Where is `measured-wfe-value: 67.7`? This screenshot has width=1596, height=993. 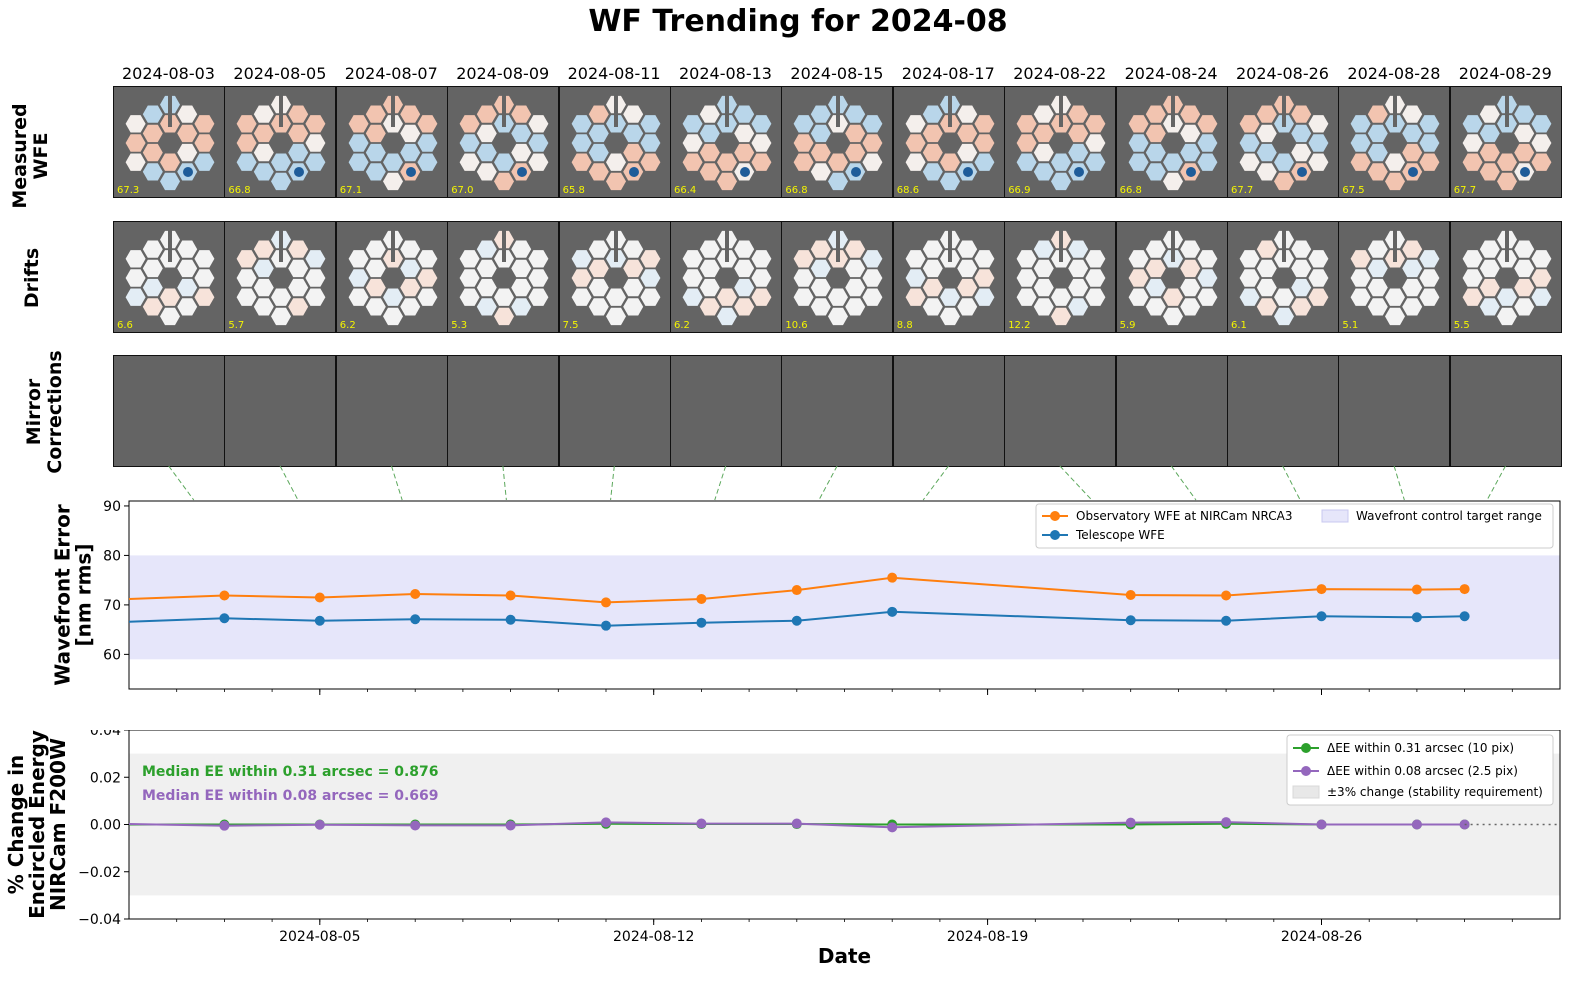
measured-wfe-value: 67.7 is located at coordinates (1242, 190).